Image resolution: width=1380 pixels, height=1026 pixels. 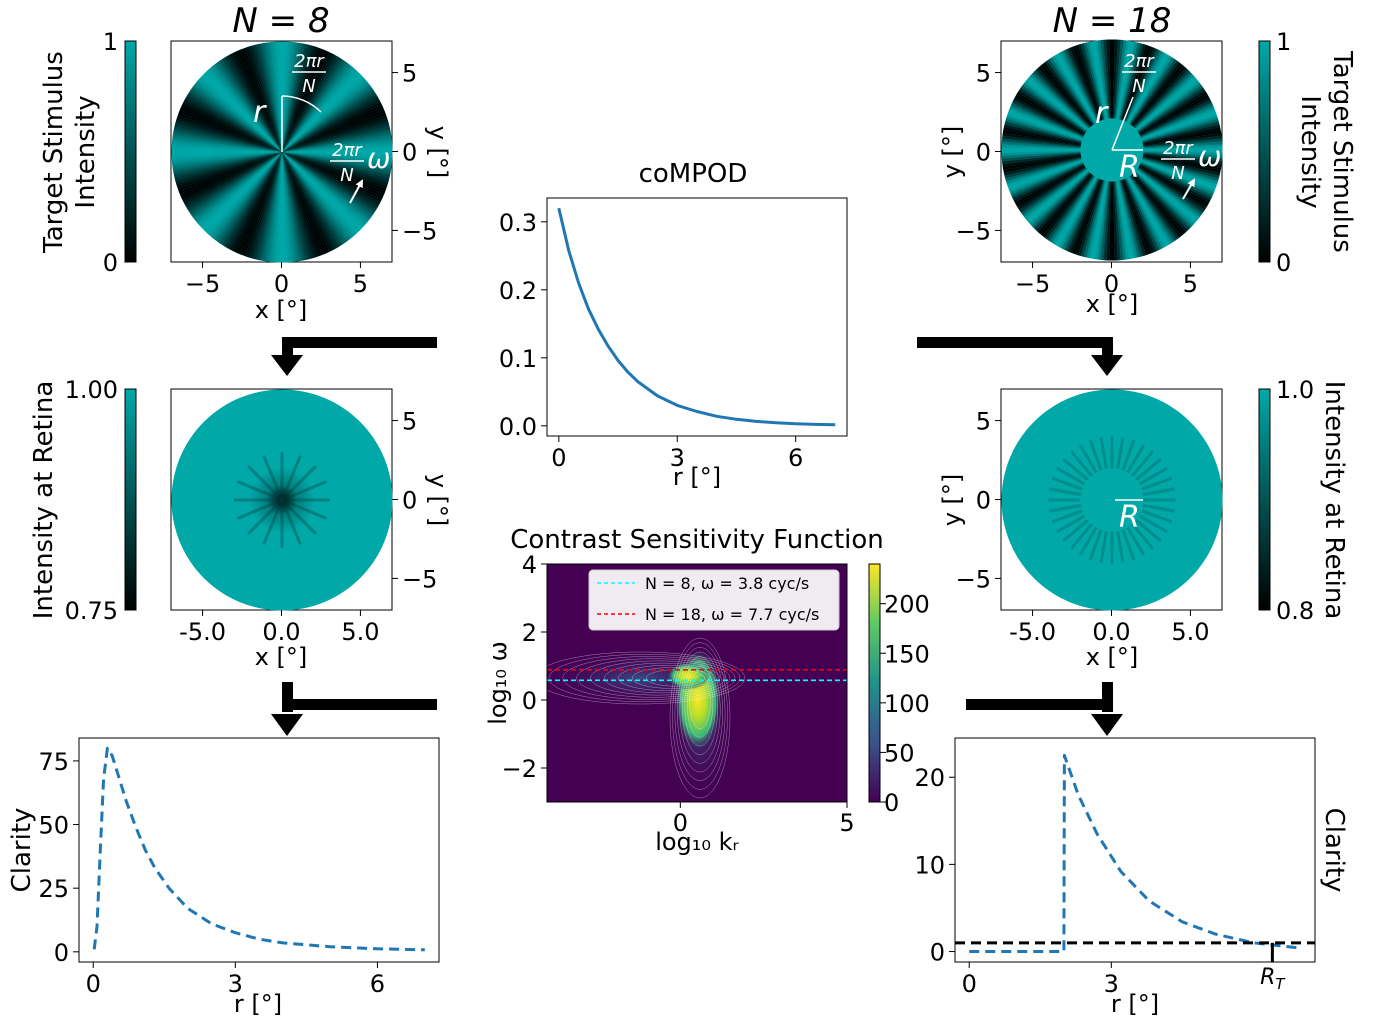 I want to click on stim18-ticks: −5 0 5 5 0 −5, so click(x=1077, y=179).